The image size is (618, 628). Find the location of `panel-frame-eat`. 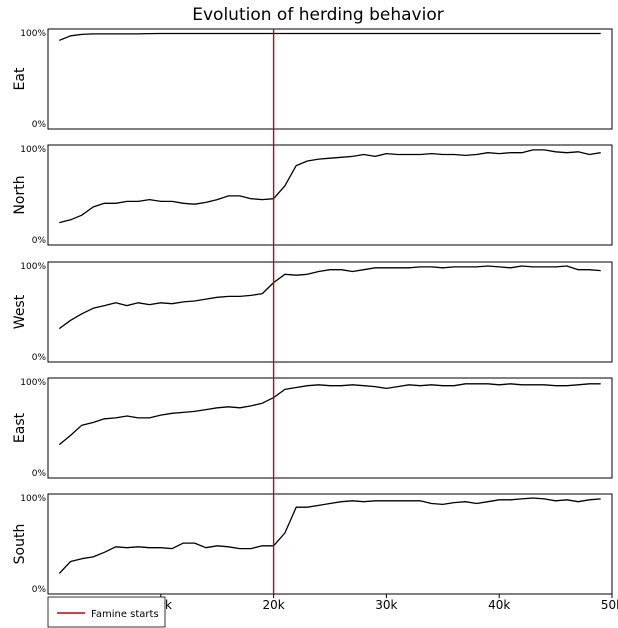

panel-frame-eat is located at coordinates (330, 79).